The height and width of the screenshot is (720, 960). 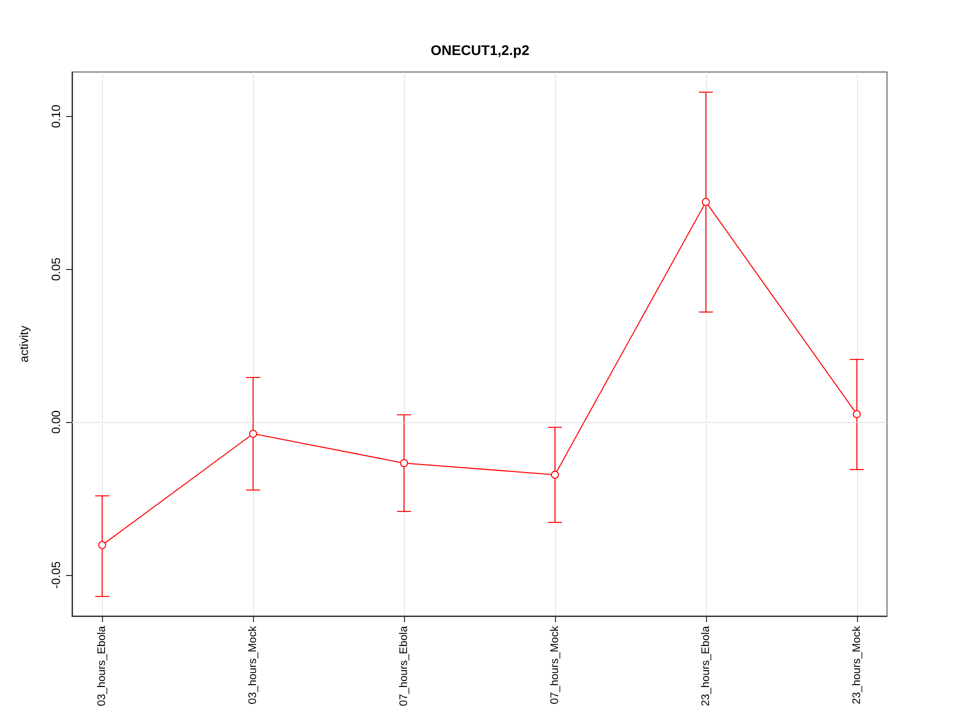 I want to click on y-axis-title: activity, so click(x=24, y=344).